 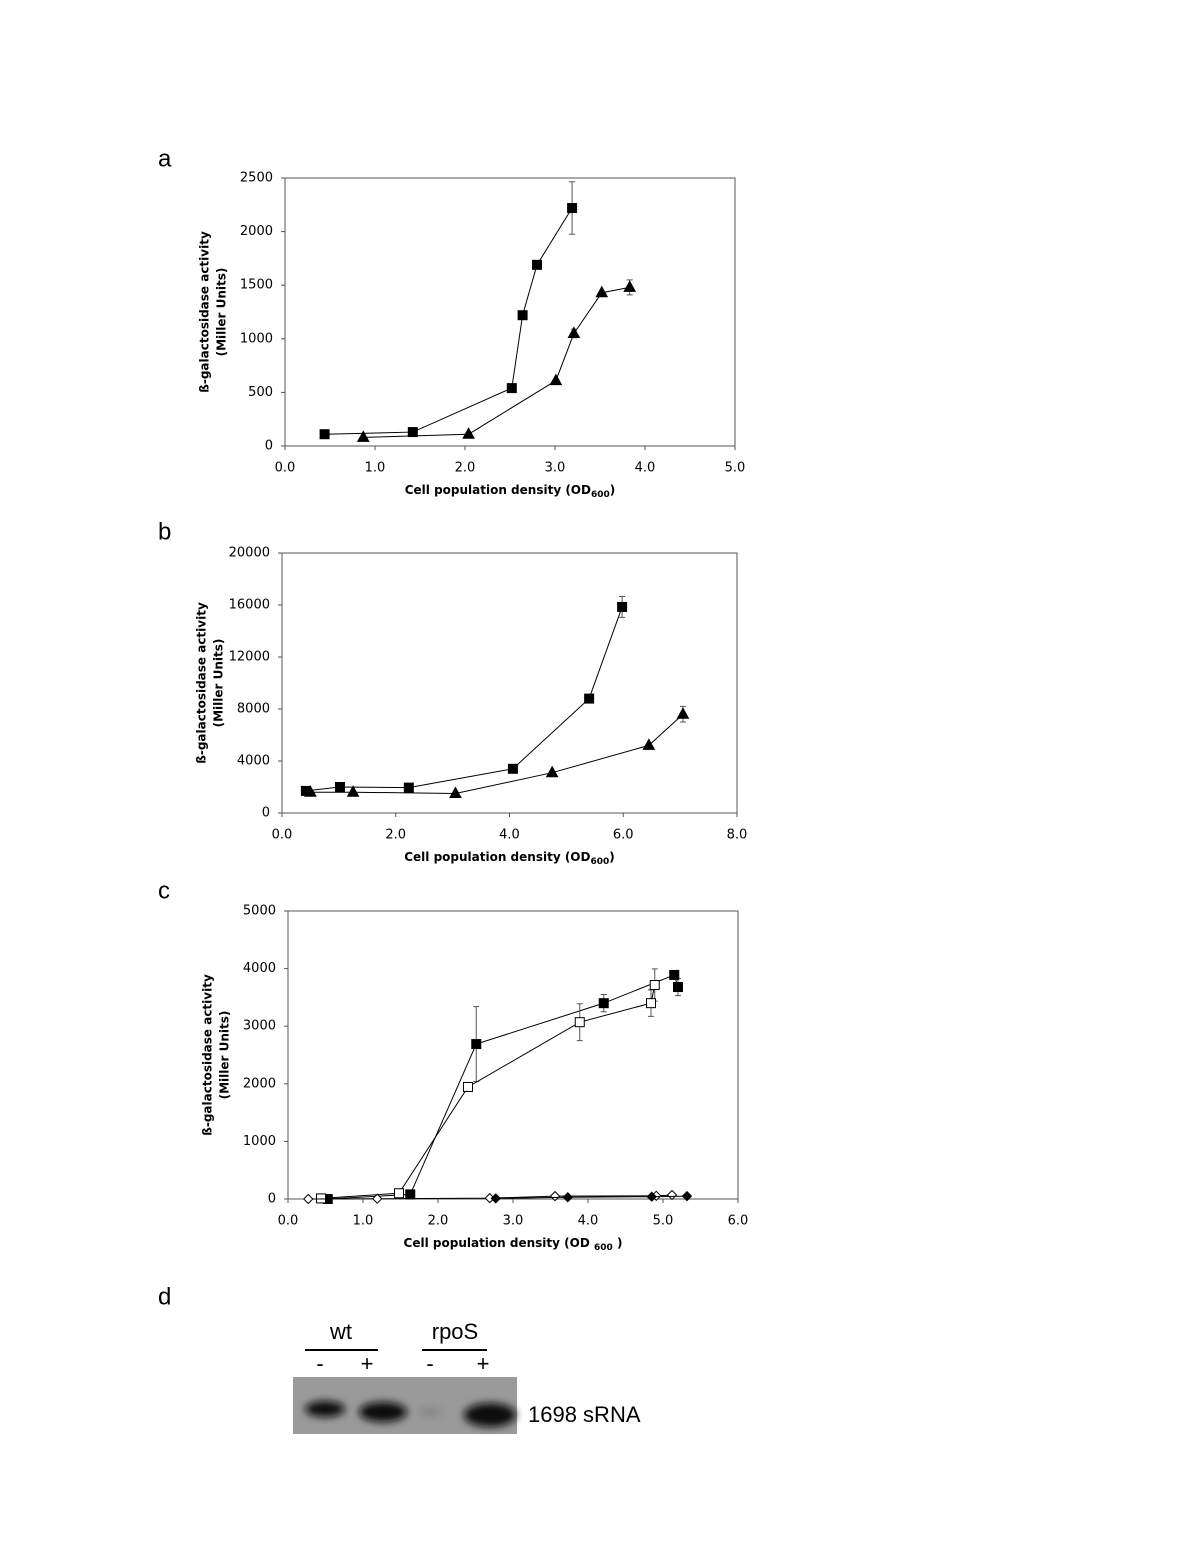 What do you see at coordinates (588, 1221) in the screenshot?
I see `x-tick-label: 4.0` at bounding box center [588, 1221].